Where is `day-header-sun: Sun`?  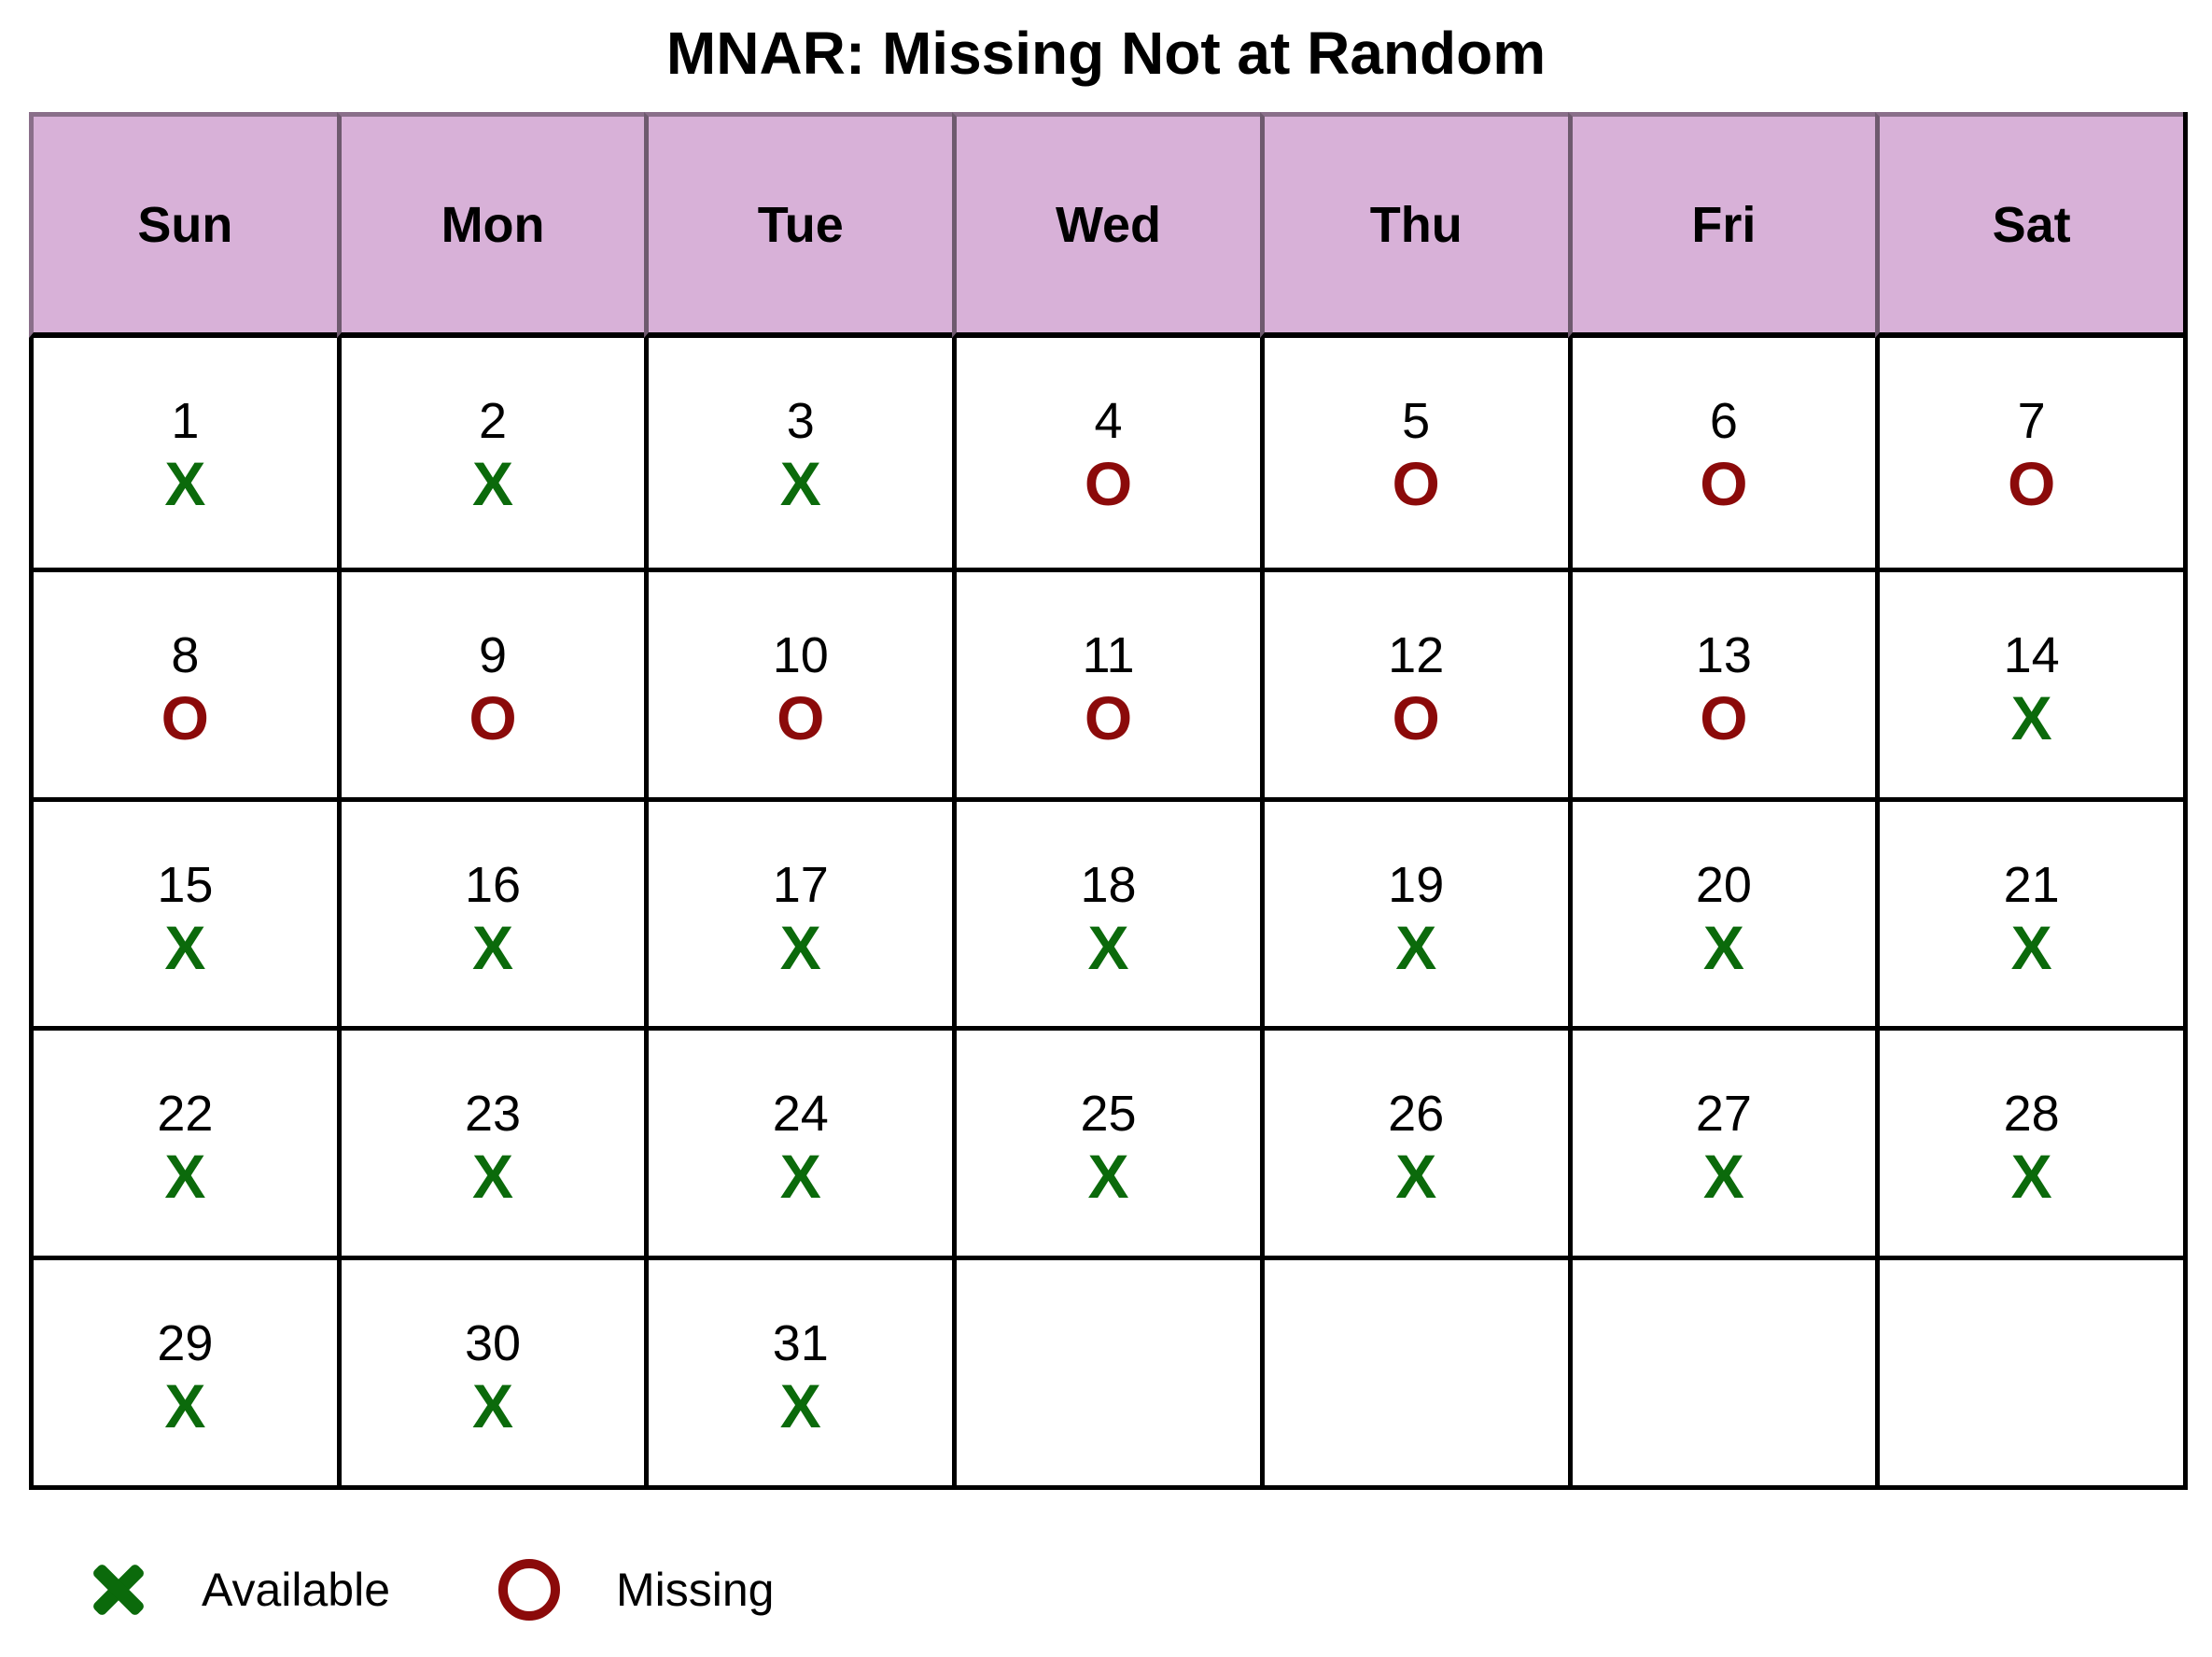
day-header-sun: Sun is located at coordinates (183, 225).